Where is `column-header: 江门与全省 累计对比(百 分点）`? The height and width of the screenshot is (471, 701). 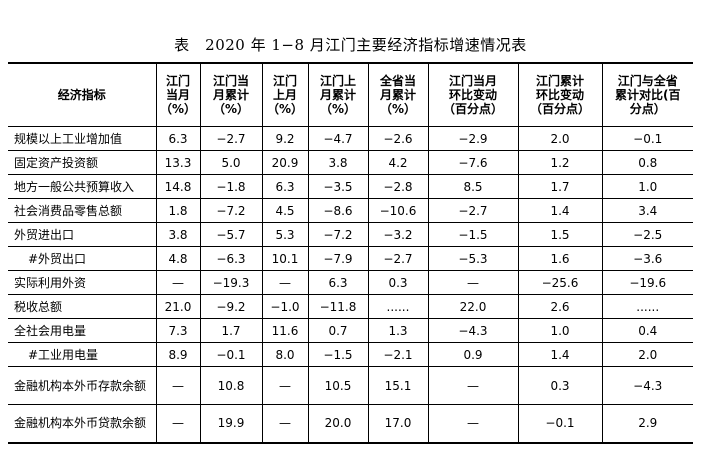
column-header: 江门与全省 累计对比(百 分点） is located at coordinates (647, 95).